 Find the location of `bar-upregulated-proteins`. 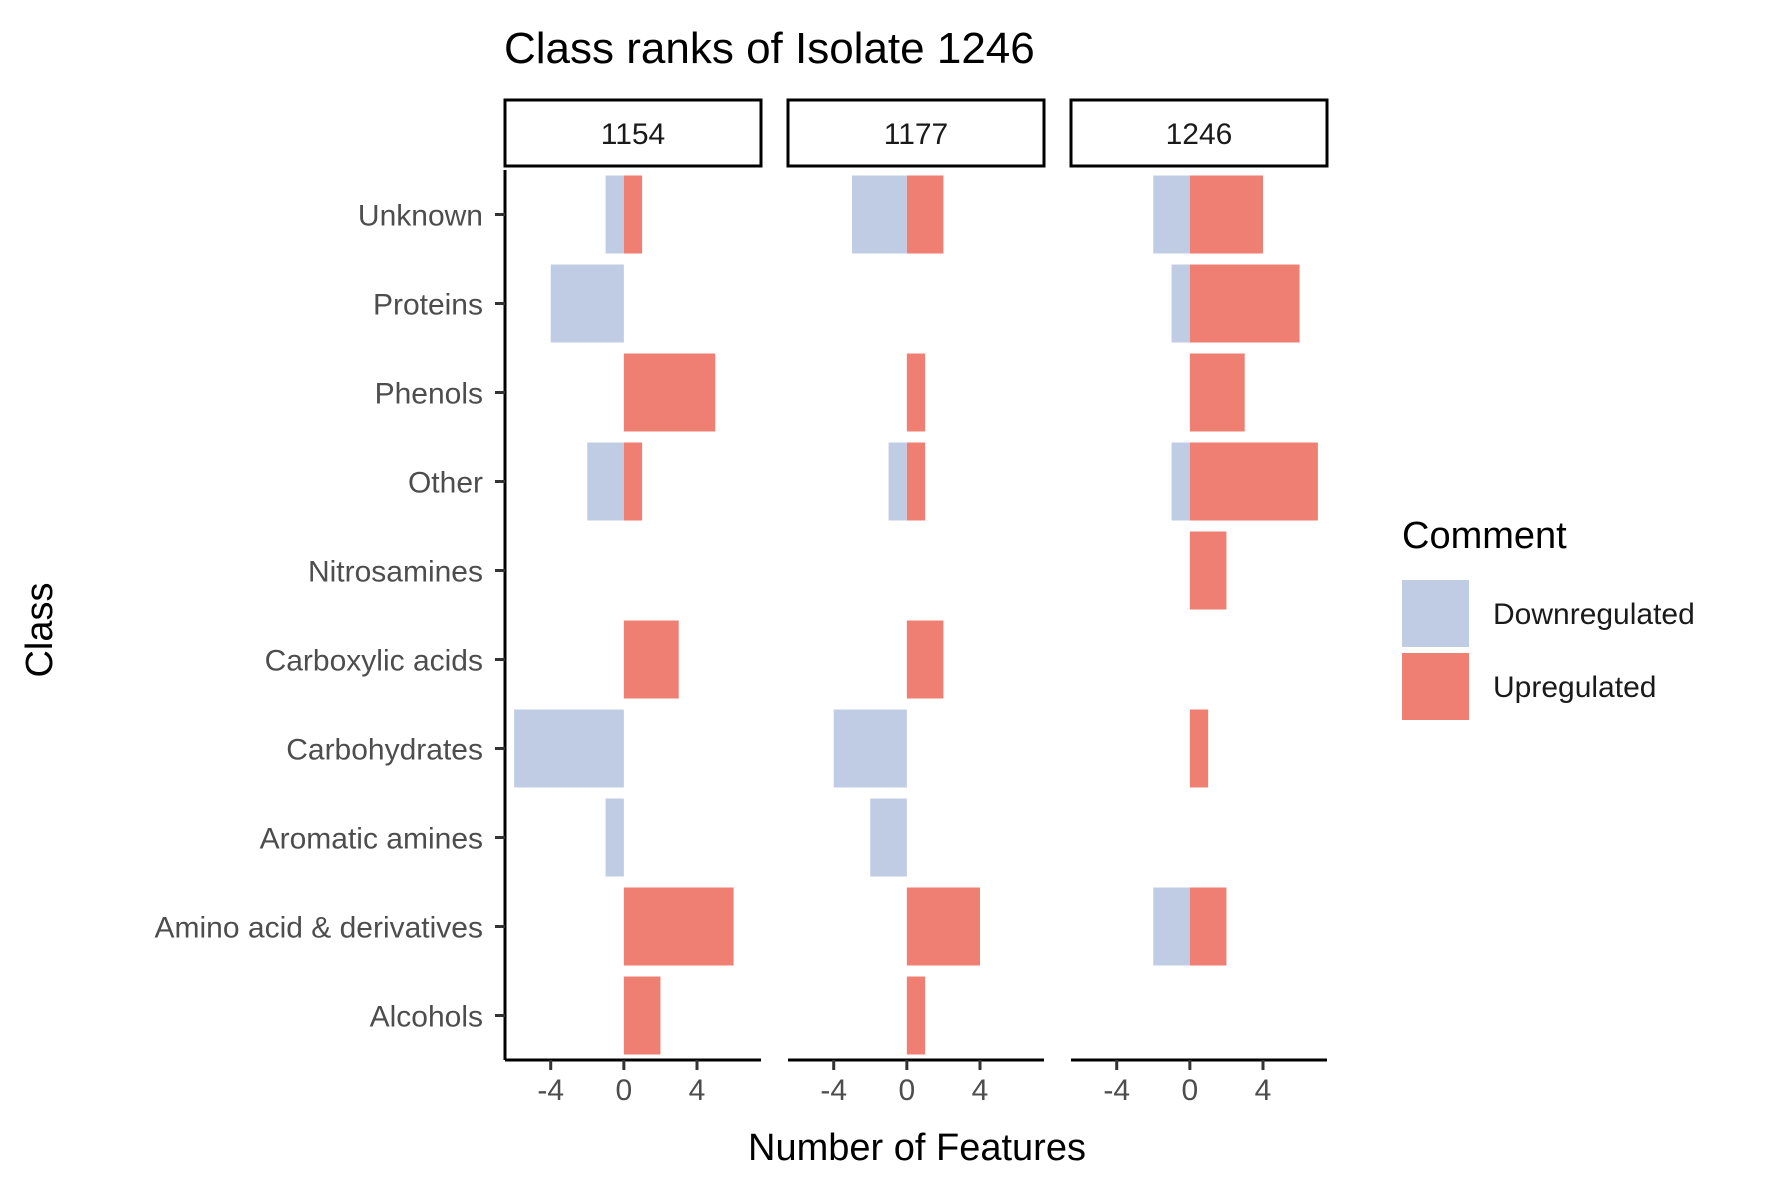

bar-upregulated-proteins is located at coordinates (1244, 303).